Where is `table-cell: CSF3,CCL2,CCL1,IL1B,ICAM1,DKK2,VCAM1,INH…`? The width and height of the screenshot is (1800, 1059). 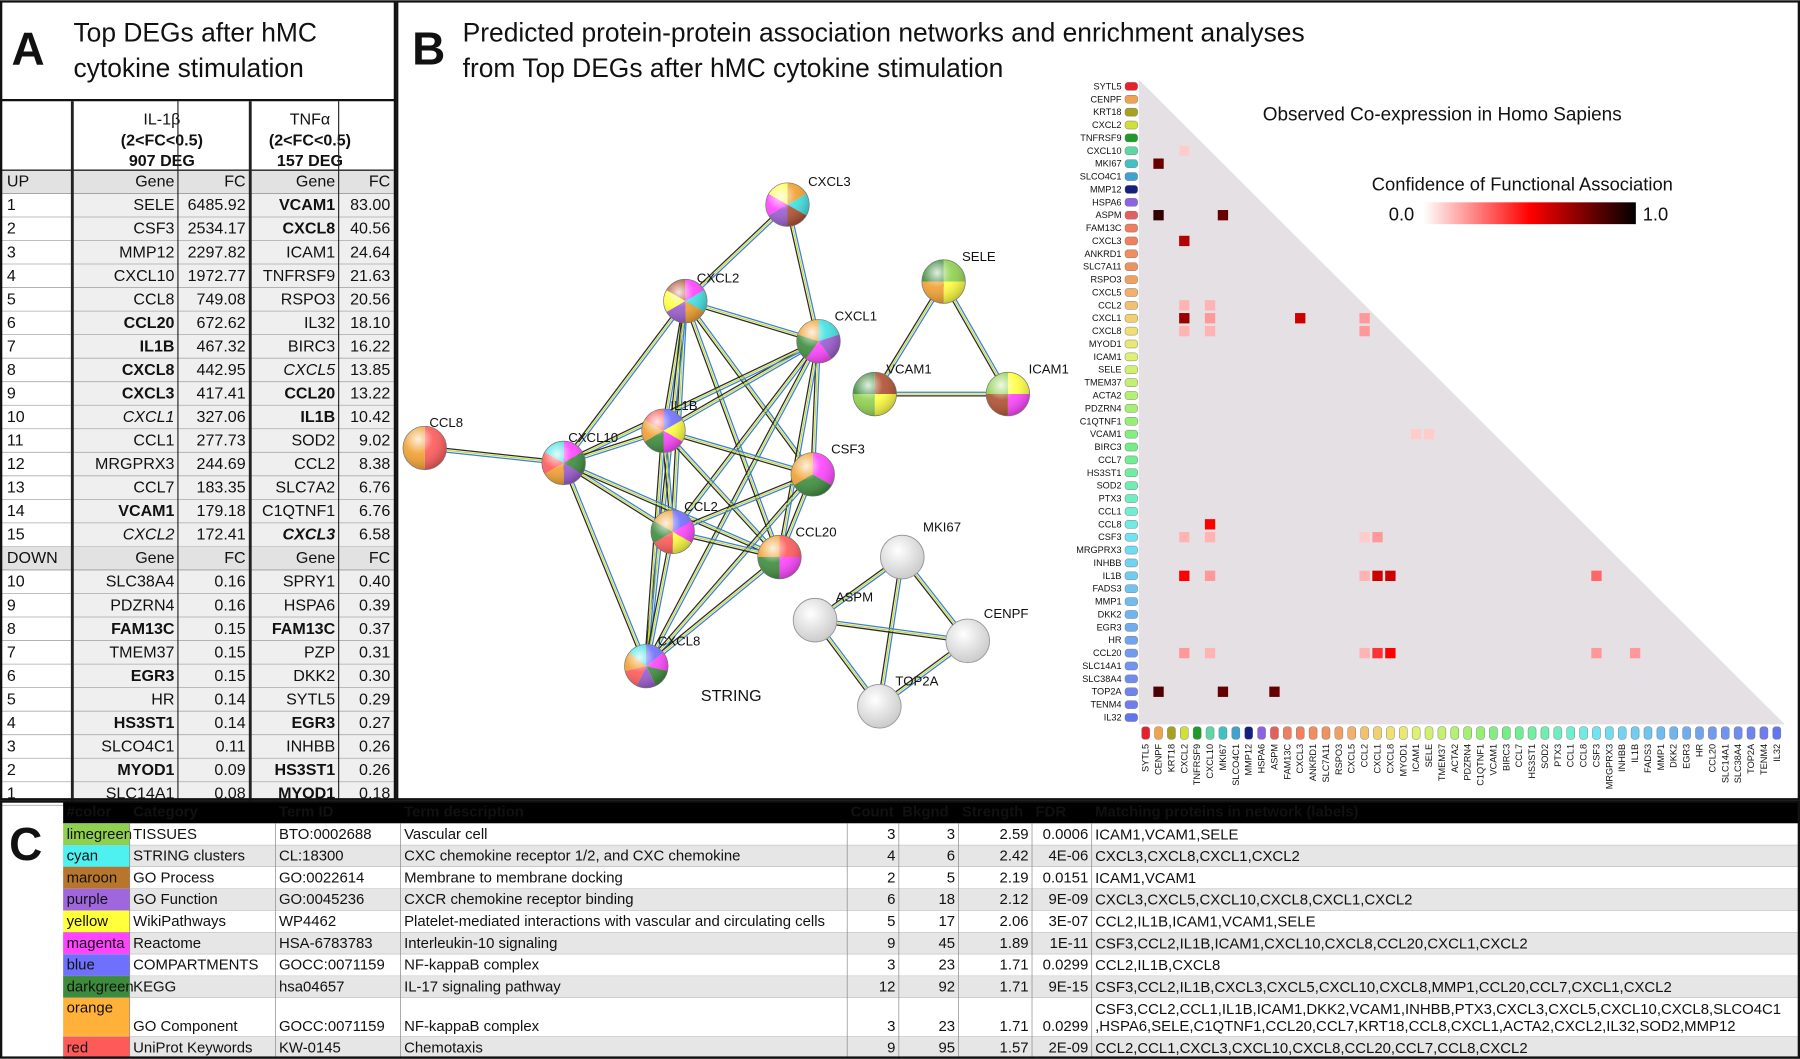 table-cell: CSF3,CCL2,CCL1,IL1B,ICAM1,DKK2,VCAM1,INH… is located at coordinates (1438, 1017).